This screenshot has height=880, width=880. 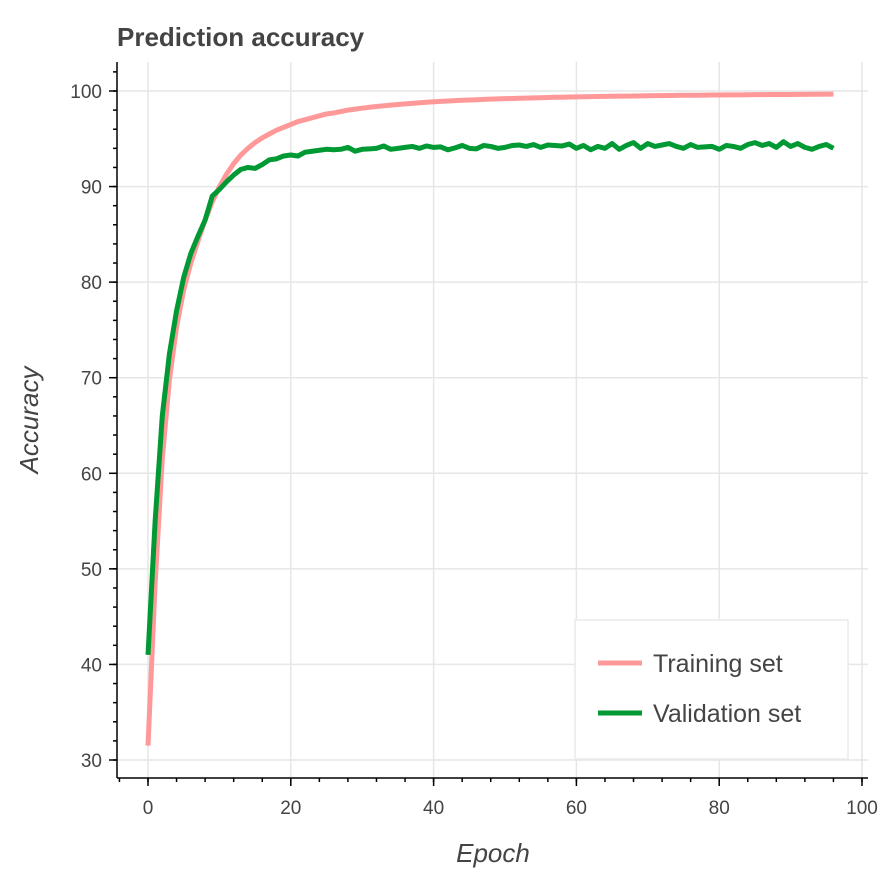 I want to click on legend: Training set Validation set, so click(x=711, y=689).